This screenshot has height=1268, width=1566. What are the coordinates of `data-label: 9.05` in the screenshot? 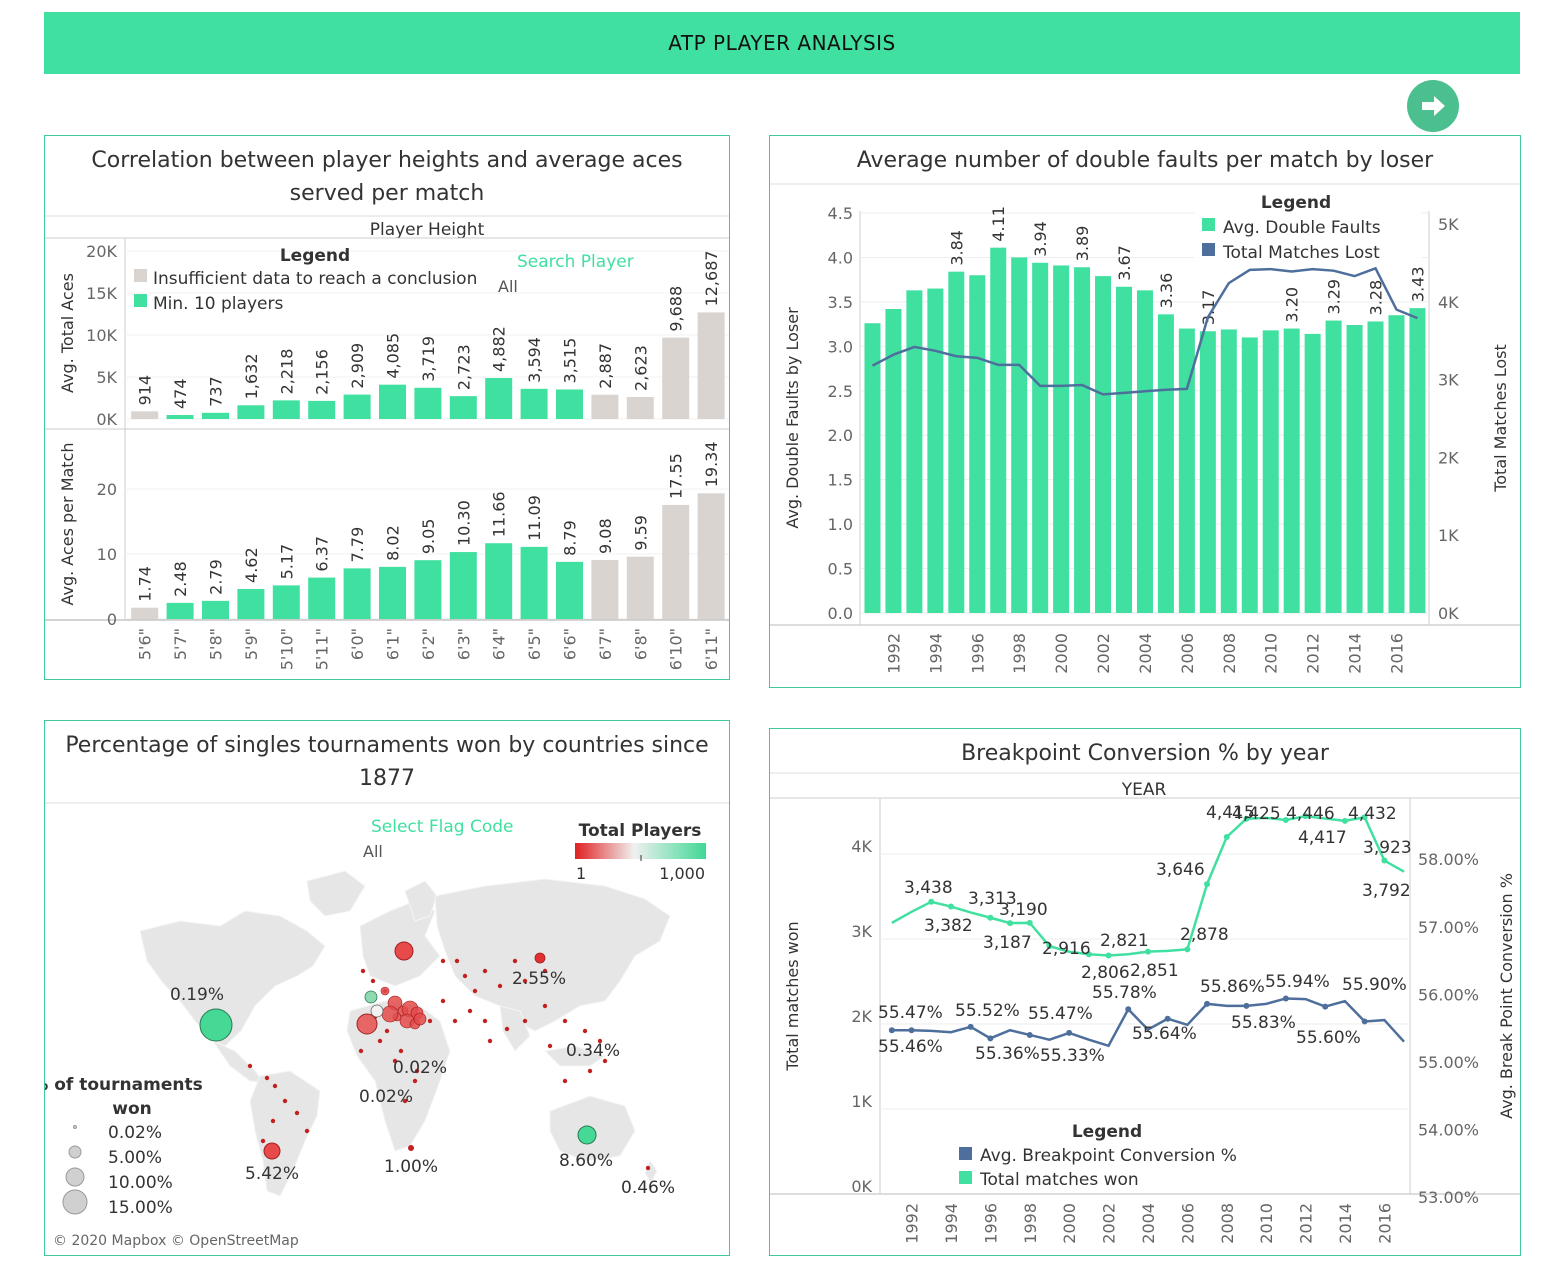 It's located at (428, 537).